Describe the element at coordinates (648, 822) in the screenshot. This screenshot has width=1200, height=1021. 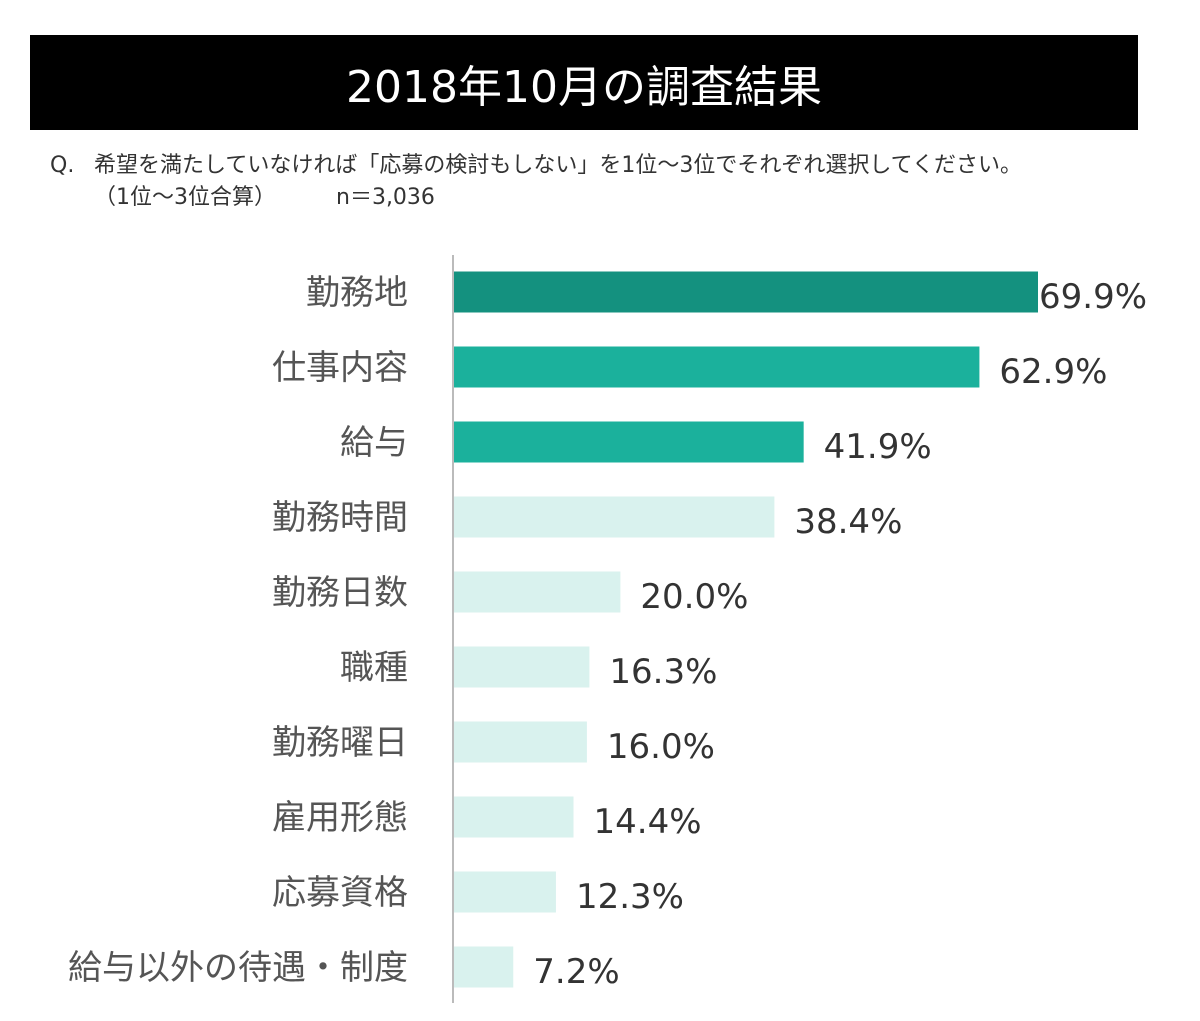
I see `value-label: 14.4%` at that location.